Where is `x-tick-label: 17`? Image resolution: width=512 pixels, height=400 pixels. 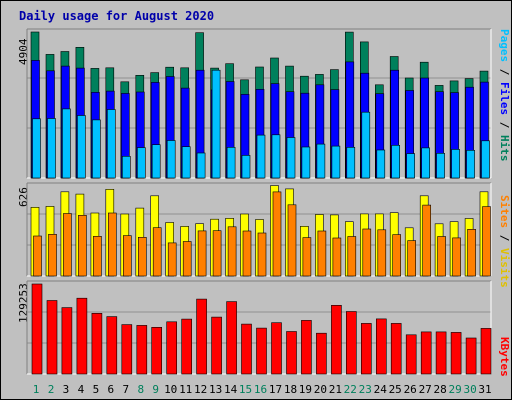
x-tick-label: 17 is located at coordinates (275, 389).